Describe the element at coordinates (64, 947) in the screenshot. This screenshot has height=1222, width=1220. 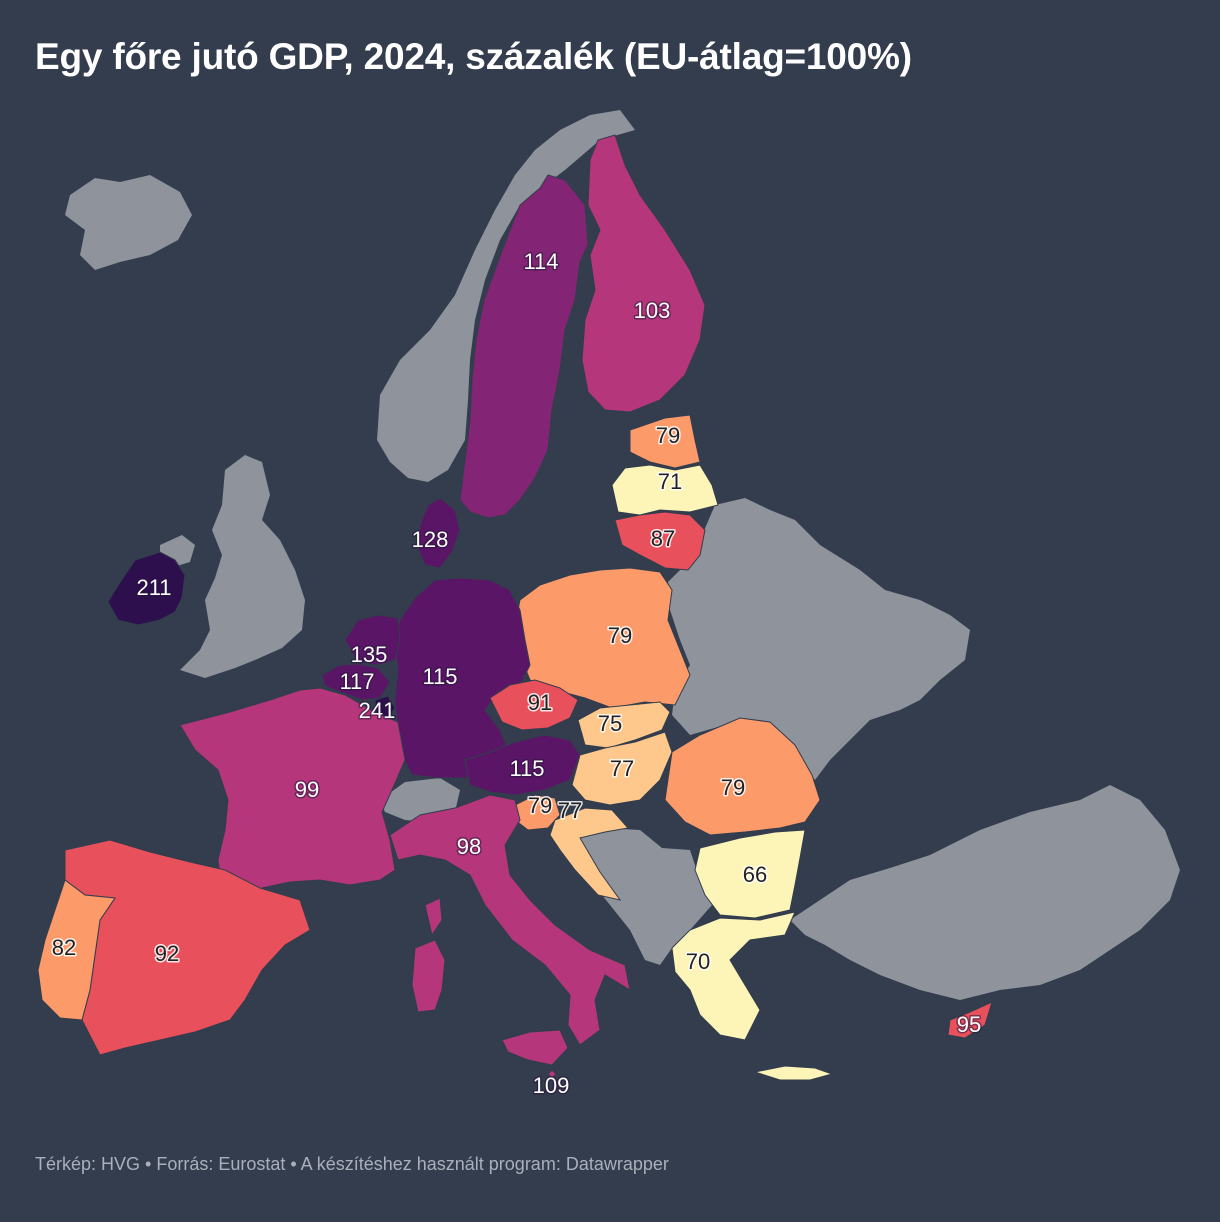
I see `value-label-portugal: 82` at that location.